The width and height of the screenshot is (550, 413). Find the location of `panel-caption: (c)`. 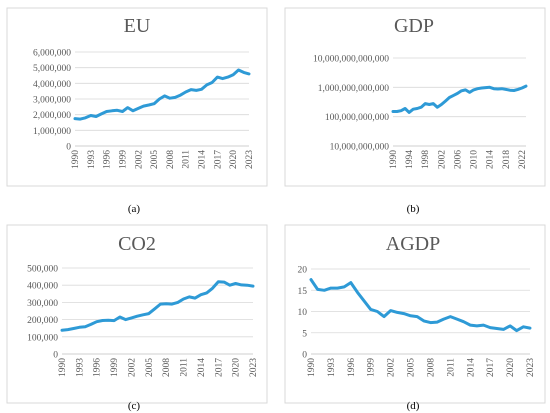

panel-caption: (c) is located at coordinates (134, 406).